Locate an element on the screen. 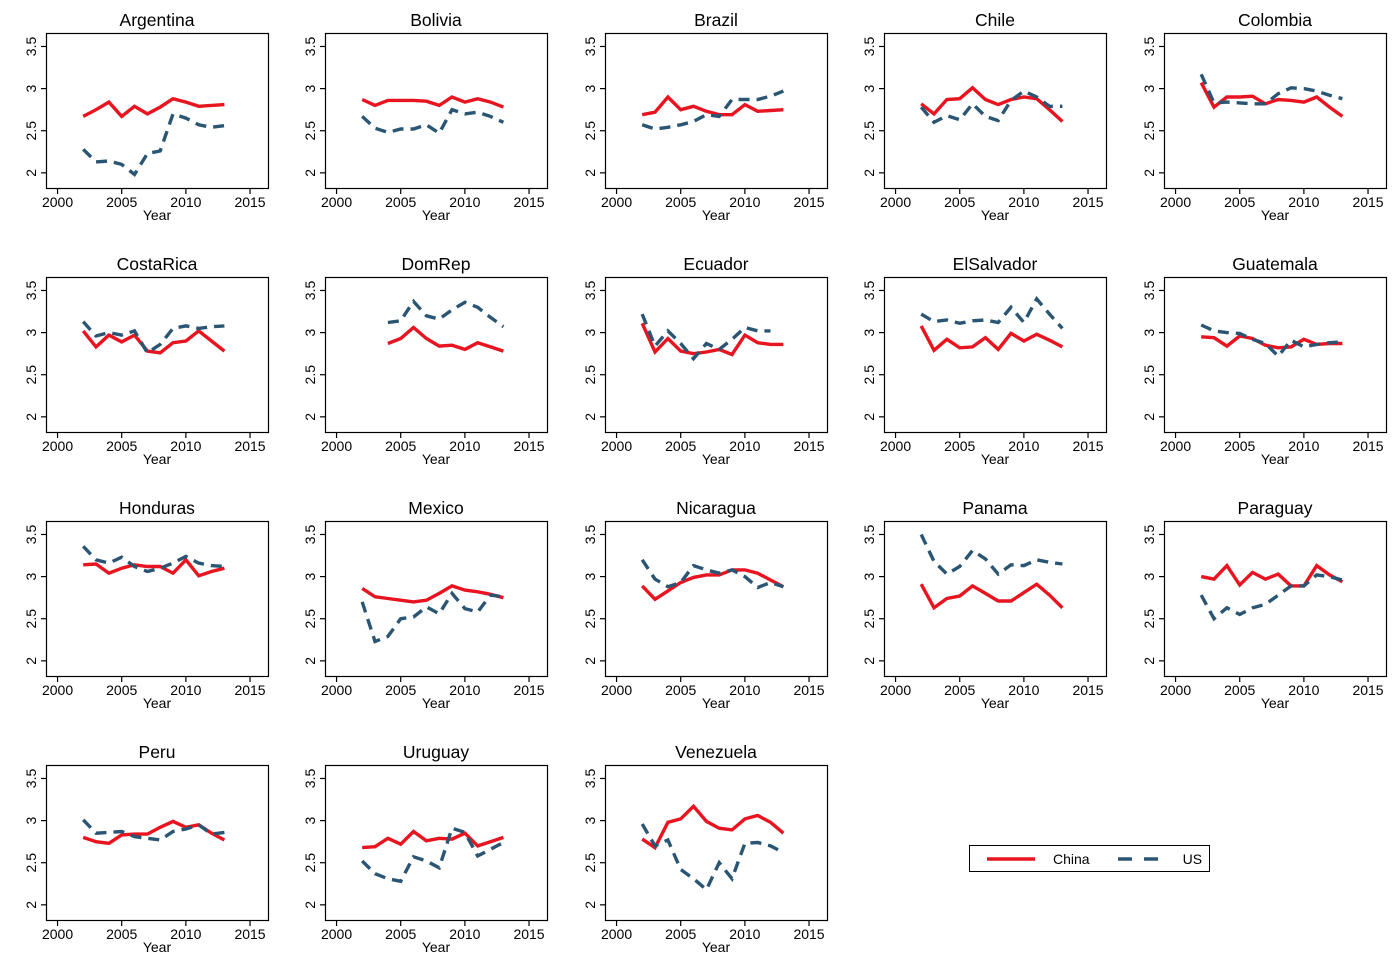 This screenshot has height=976, width=1397. panel-elsalvador: ElSalvador 2 2.5 3 3.5 2000 2005 2010 2015 Year is located at coordinates (977, 366).